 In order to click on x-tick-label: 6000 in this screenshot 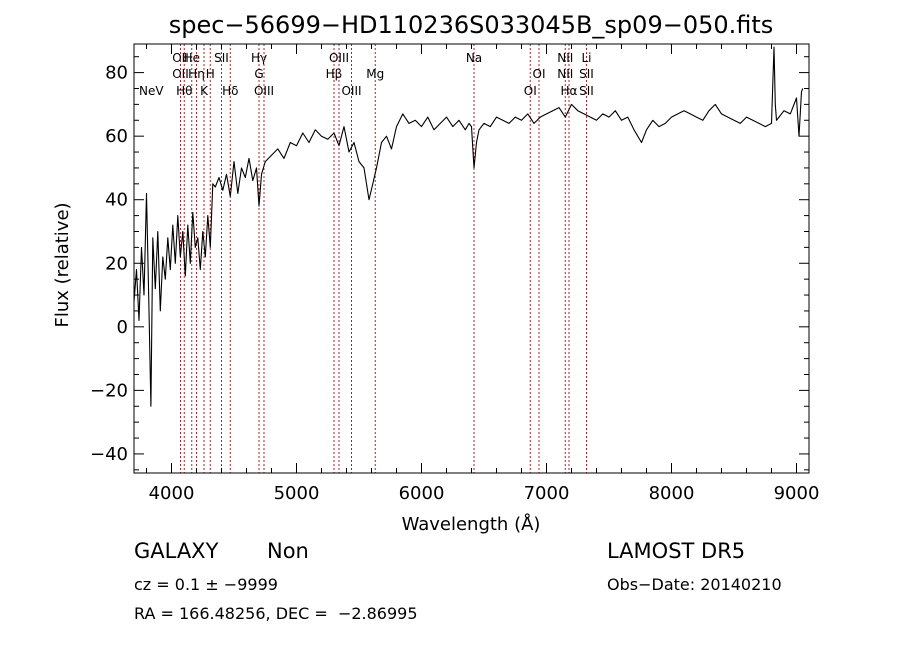, I will do `click(422, 493)`.